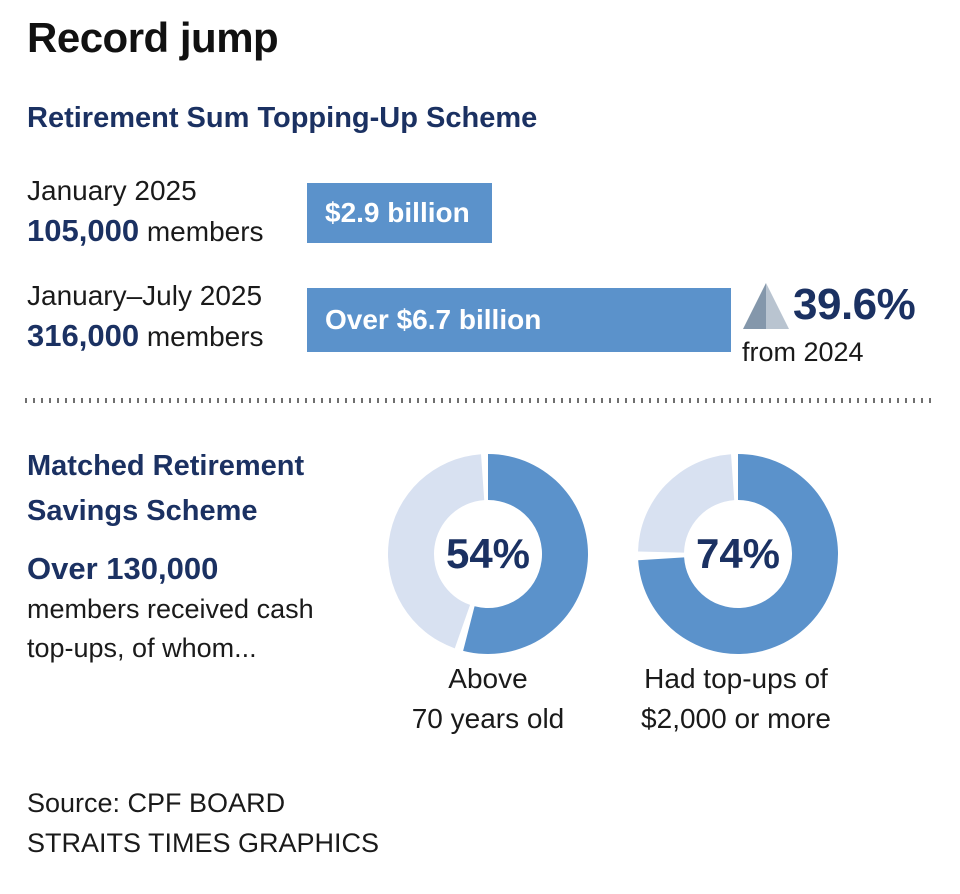 The image size is (960, 894). I want to click on change-row: 39.6%, so click(829, 305).